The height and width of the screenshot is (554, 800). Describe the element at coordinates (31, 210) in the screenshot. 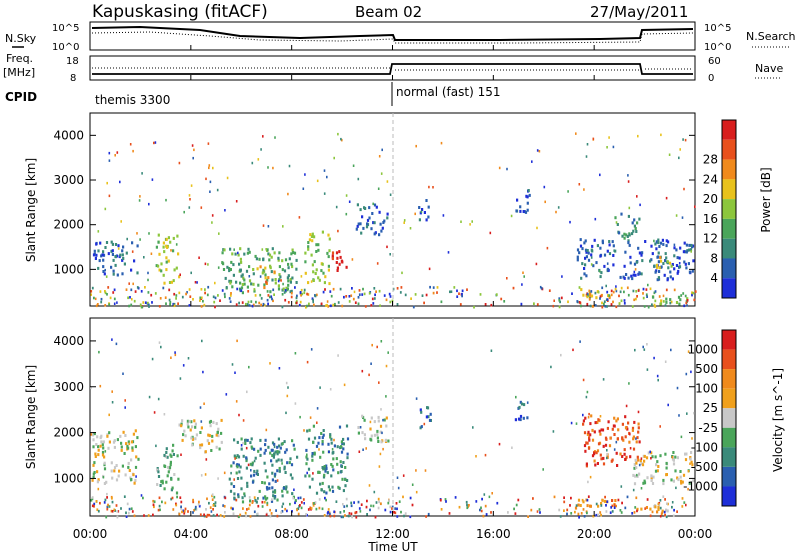

I see `power-ylabel: Slant Range [km]` at that location.